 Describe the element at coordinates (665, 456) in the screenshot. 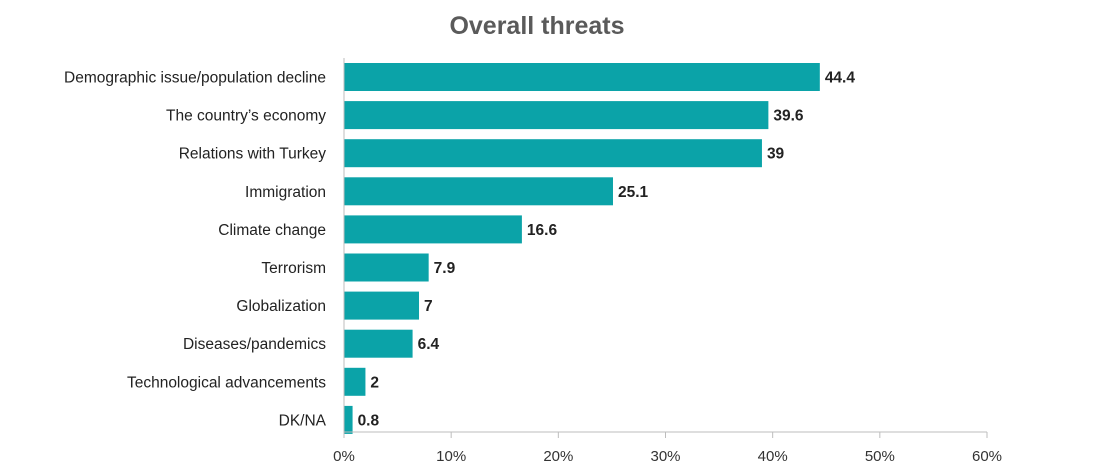

I see `x-tick-label: 30%` at that location.